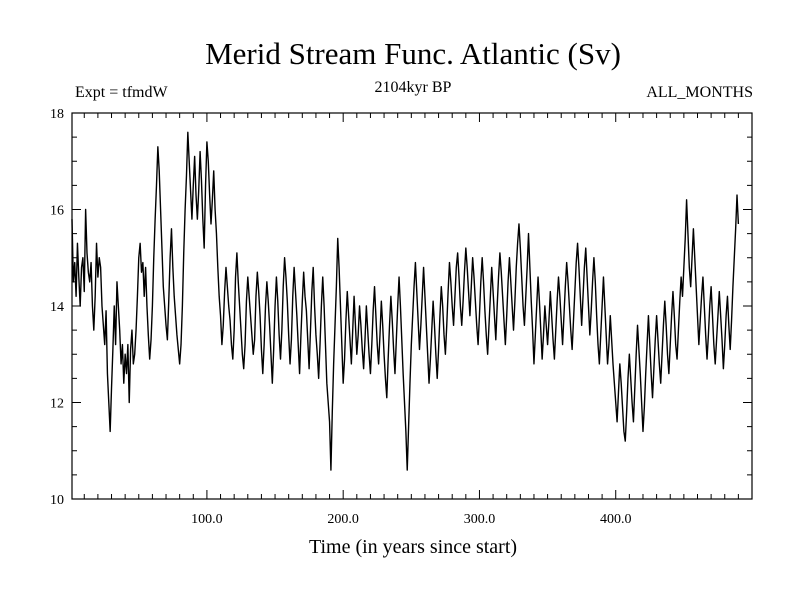  What do you see at coordinates (699, 92) in the screenshot?
I see `months-label: ALL_MONTHS` at bounding box center [699, 92].